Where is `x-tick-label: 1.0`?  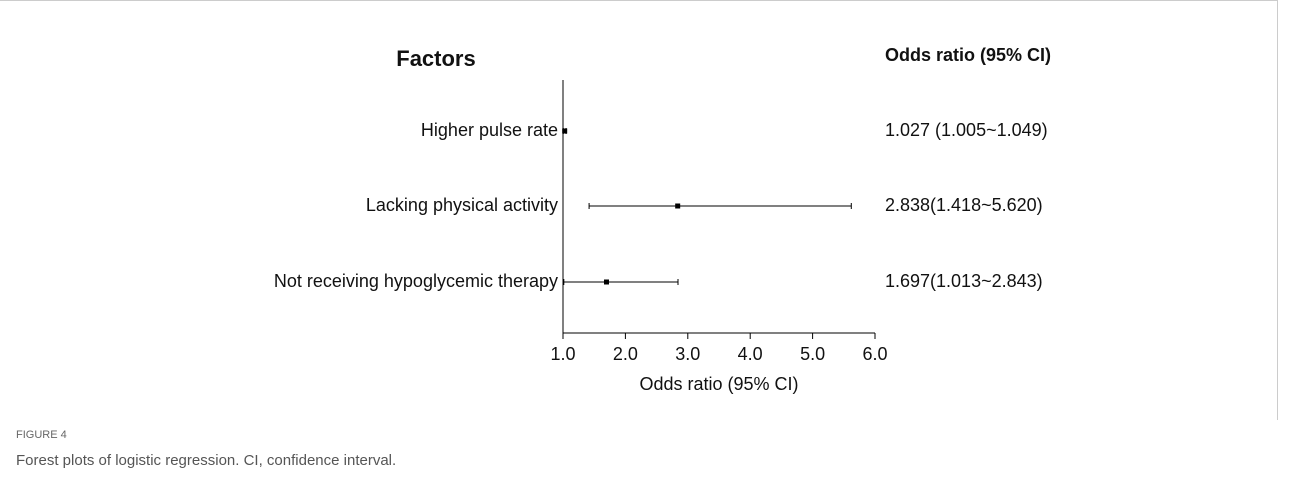
x-tick-label: 1.0 is located at coordinates (562, 354).